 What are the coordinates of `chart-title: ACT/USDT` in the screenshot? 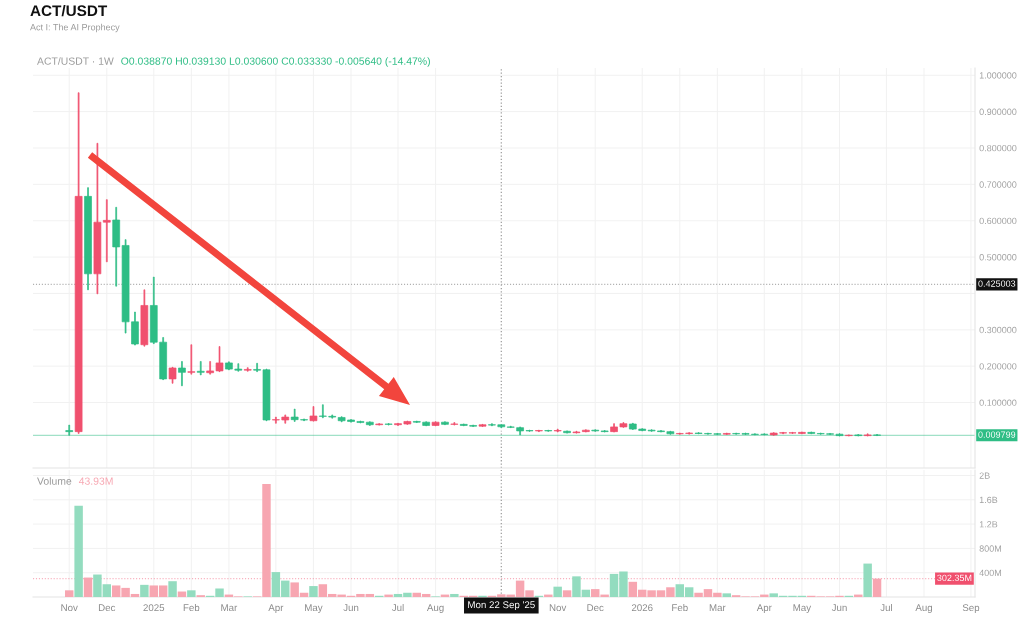 It's located at (69, 10).